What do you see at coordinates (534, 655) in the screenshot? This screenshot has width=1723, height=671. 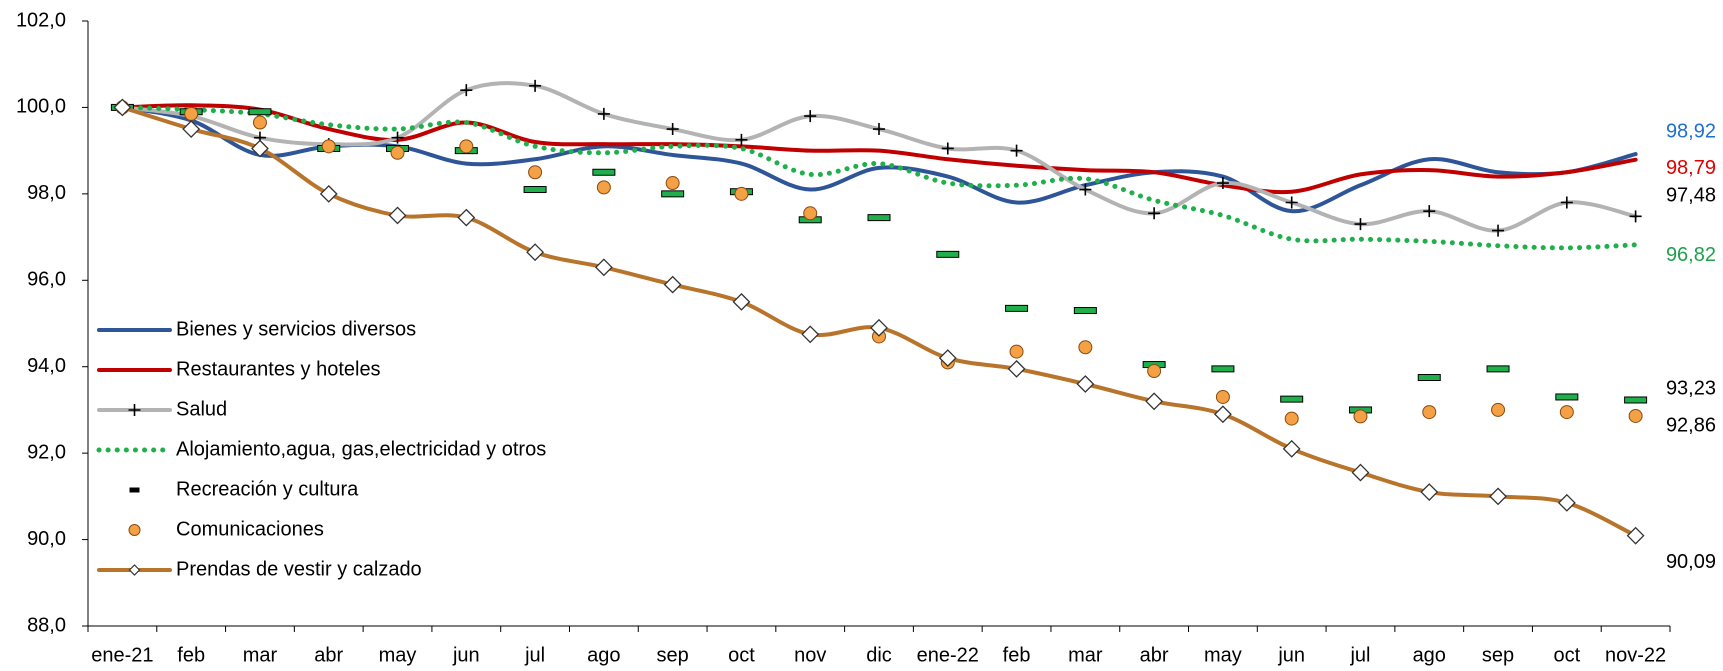 I see `x-tick-label: jul` at bounding box center [534, 655].